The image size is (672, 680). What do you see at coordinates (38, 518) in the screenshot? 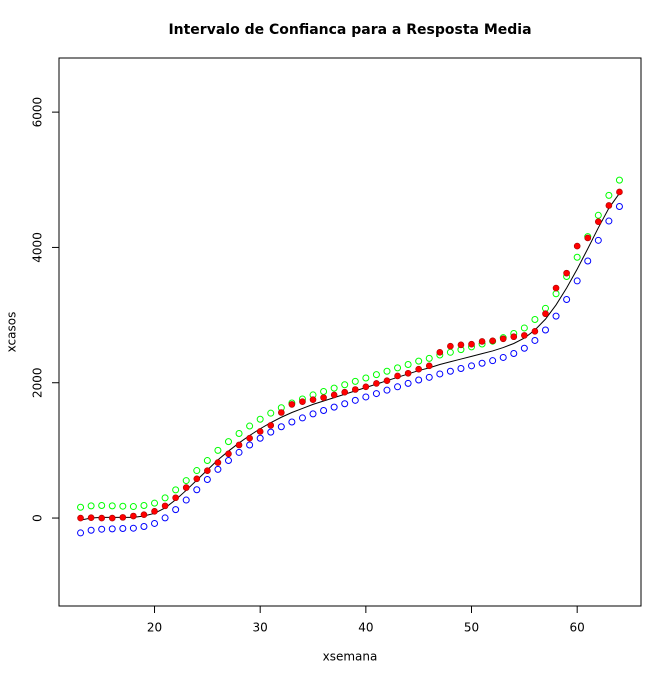
I see `y-tick-label: 0` at bounding box center [38, 518].